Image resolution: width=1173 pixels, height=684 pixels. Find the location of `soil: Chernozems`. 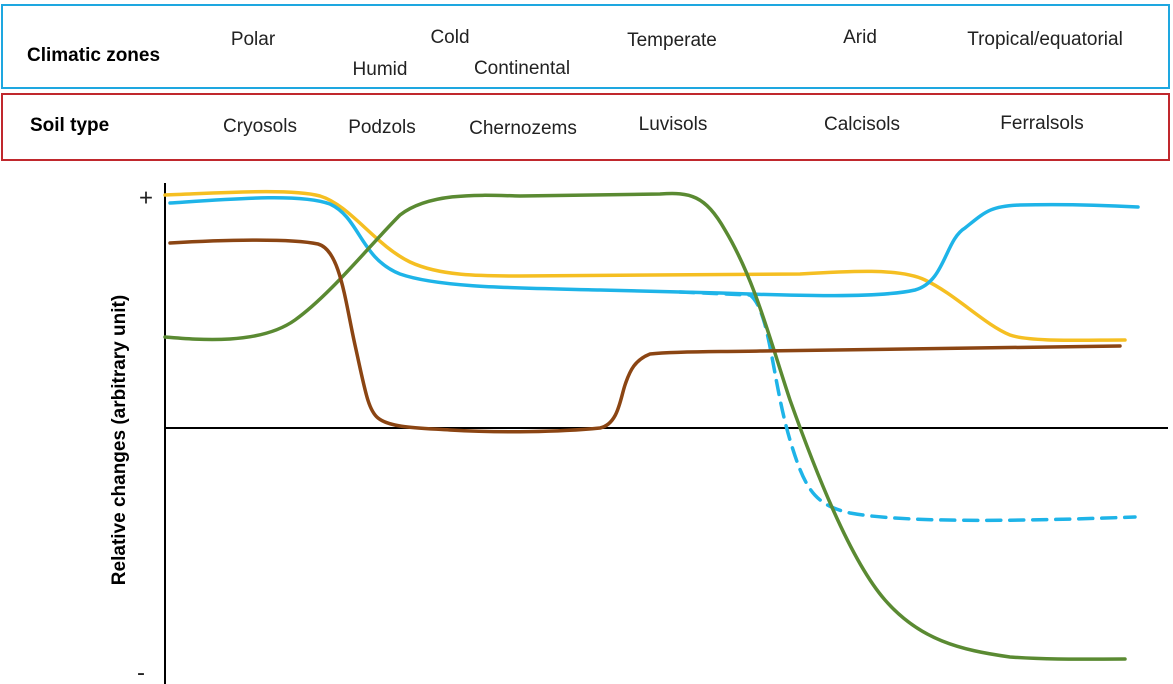

soil: Chernozems is located at coordinates (523, 128).